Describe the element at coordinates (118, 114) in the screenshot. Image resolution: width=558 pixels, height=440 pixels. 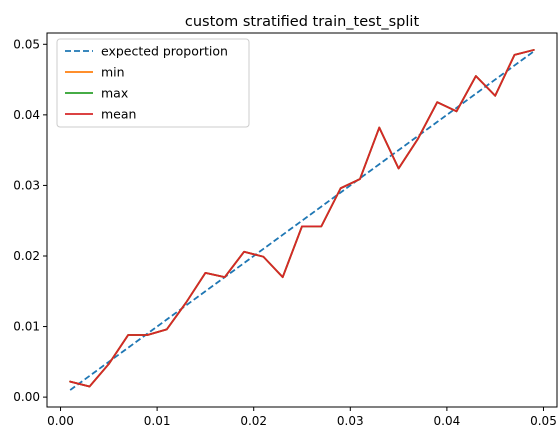
I see `legend-label: mean` at that location.